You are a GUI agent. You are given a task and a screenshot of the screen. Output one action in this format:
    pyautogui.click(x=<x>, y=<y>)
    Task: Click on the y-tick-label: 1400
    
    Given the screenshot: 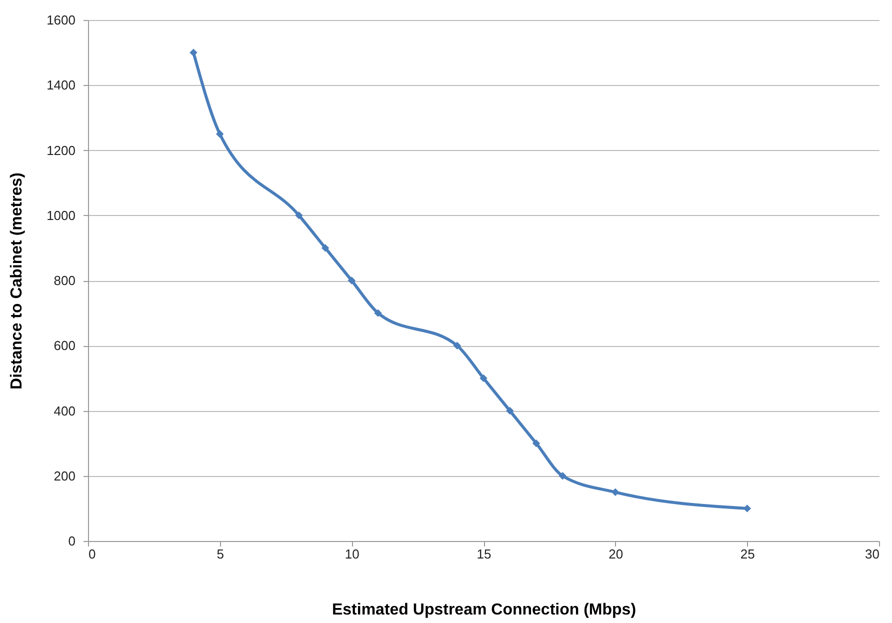 What is the action you would take?
    pyautogui.click(x=61, y=85)
    